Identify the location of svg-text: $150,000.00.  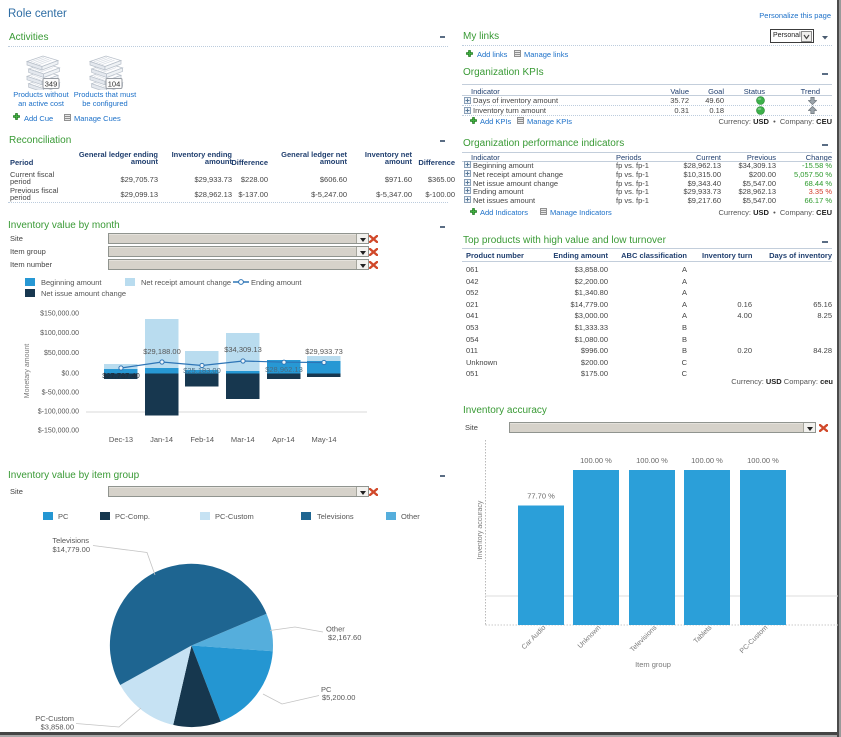
(59, 314).